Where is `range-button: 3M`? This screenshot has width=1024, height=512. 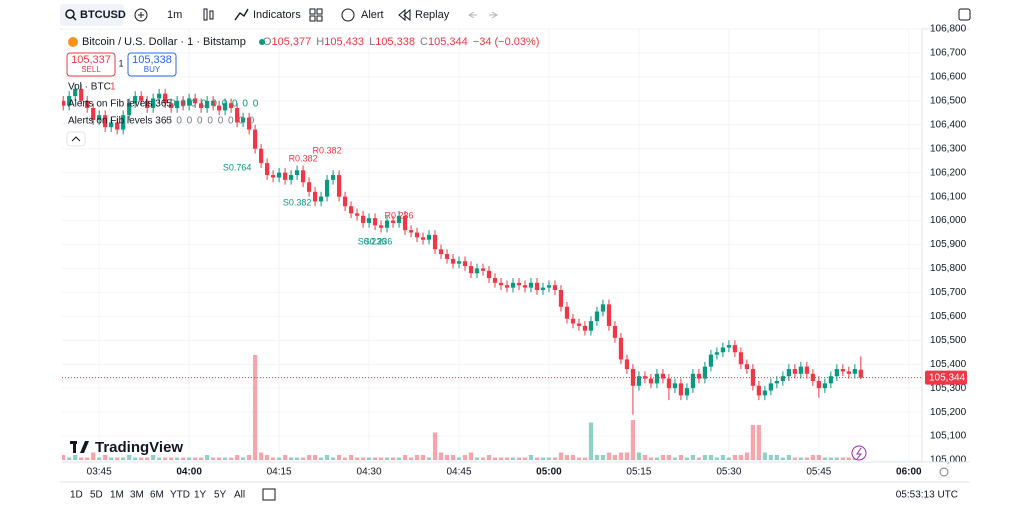
range-button: 3M is located at coordinates (137, 495).